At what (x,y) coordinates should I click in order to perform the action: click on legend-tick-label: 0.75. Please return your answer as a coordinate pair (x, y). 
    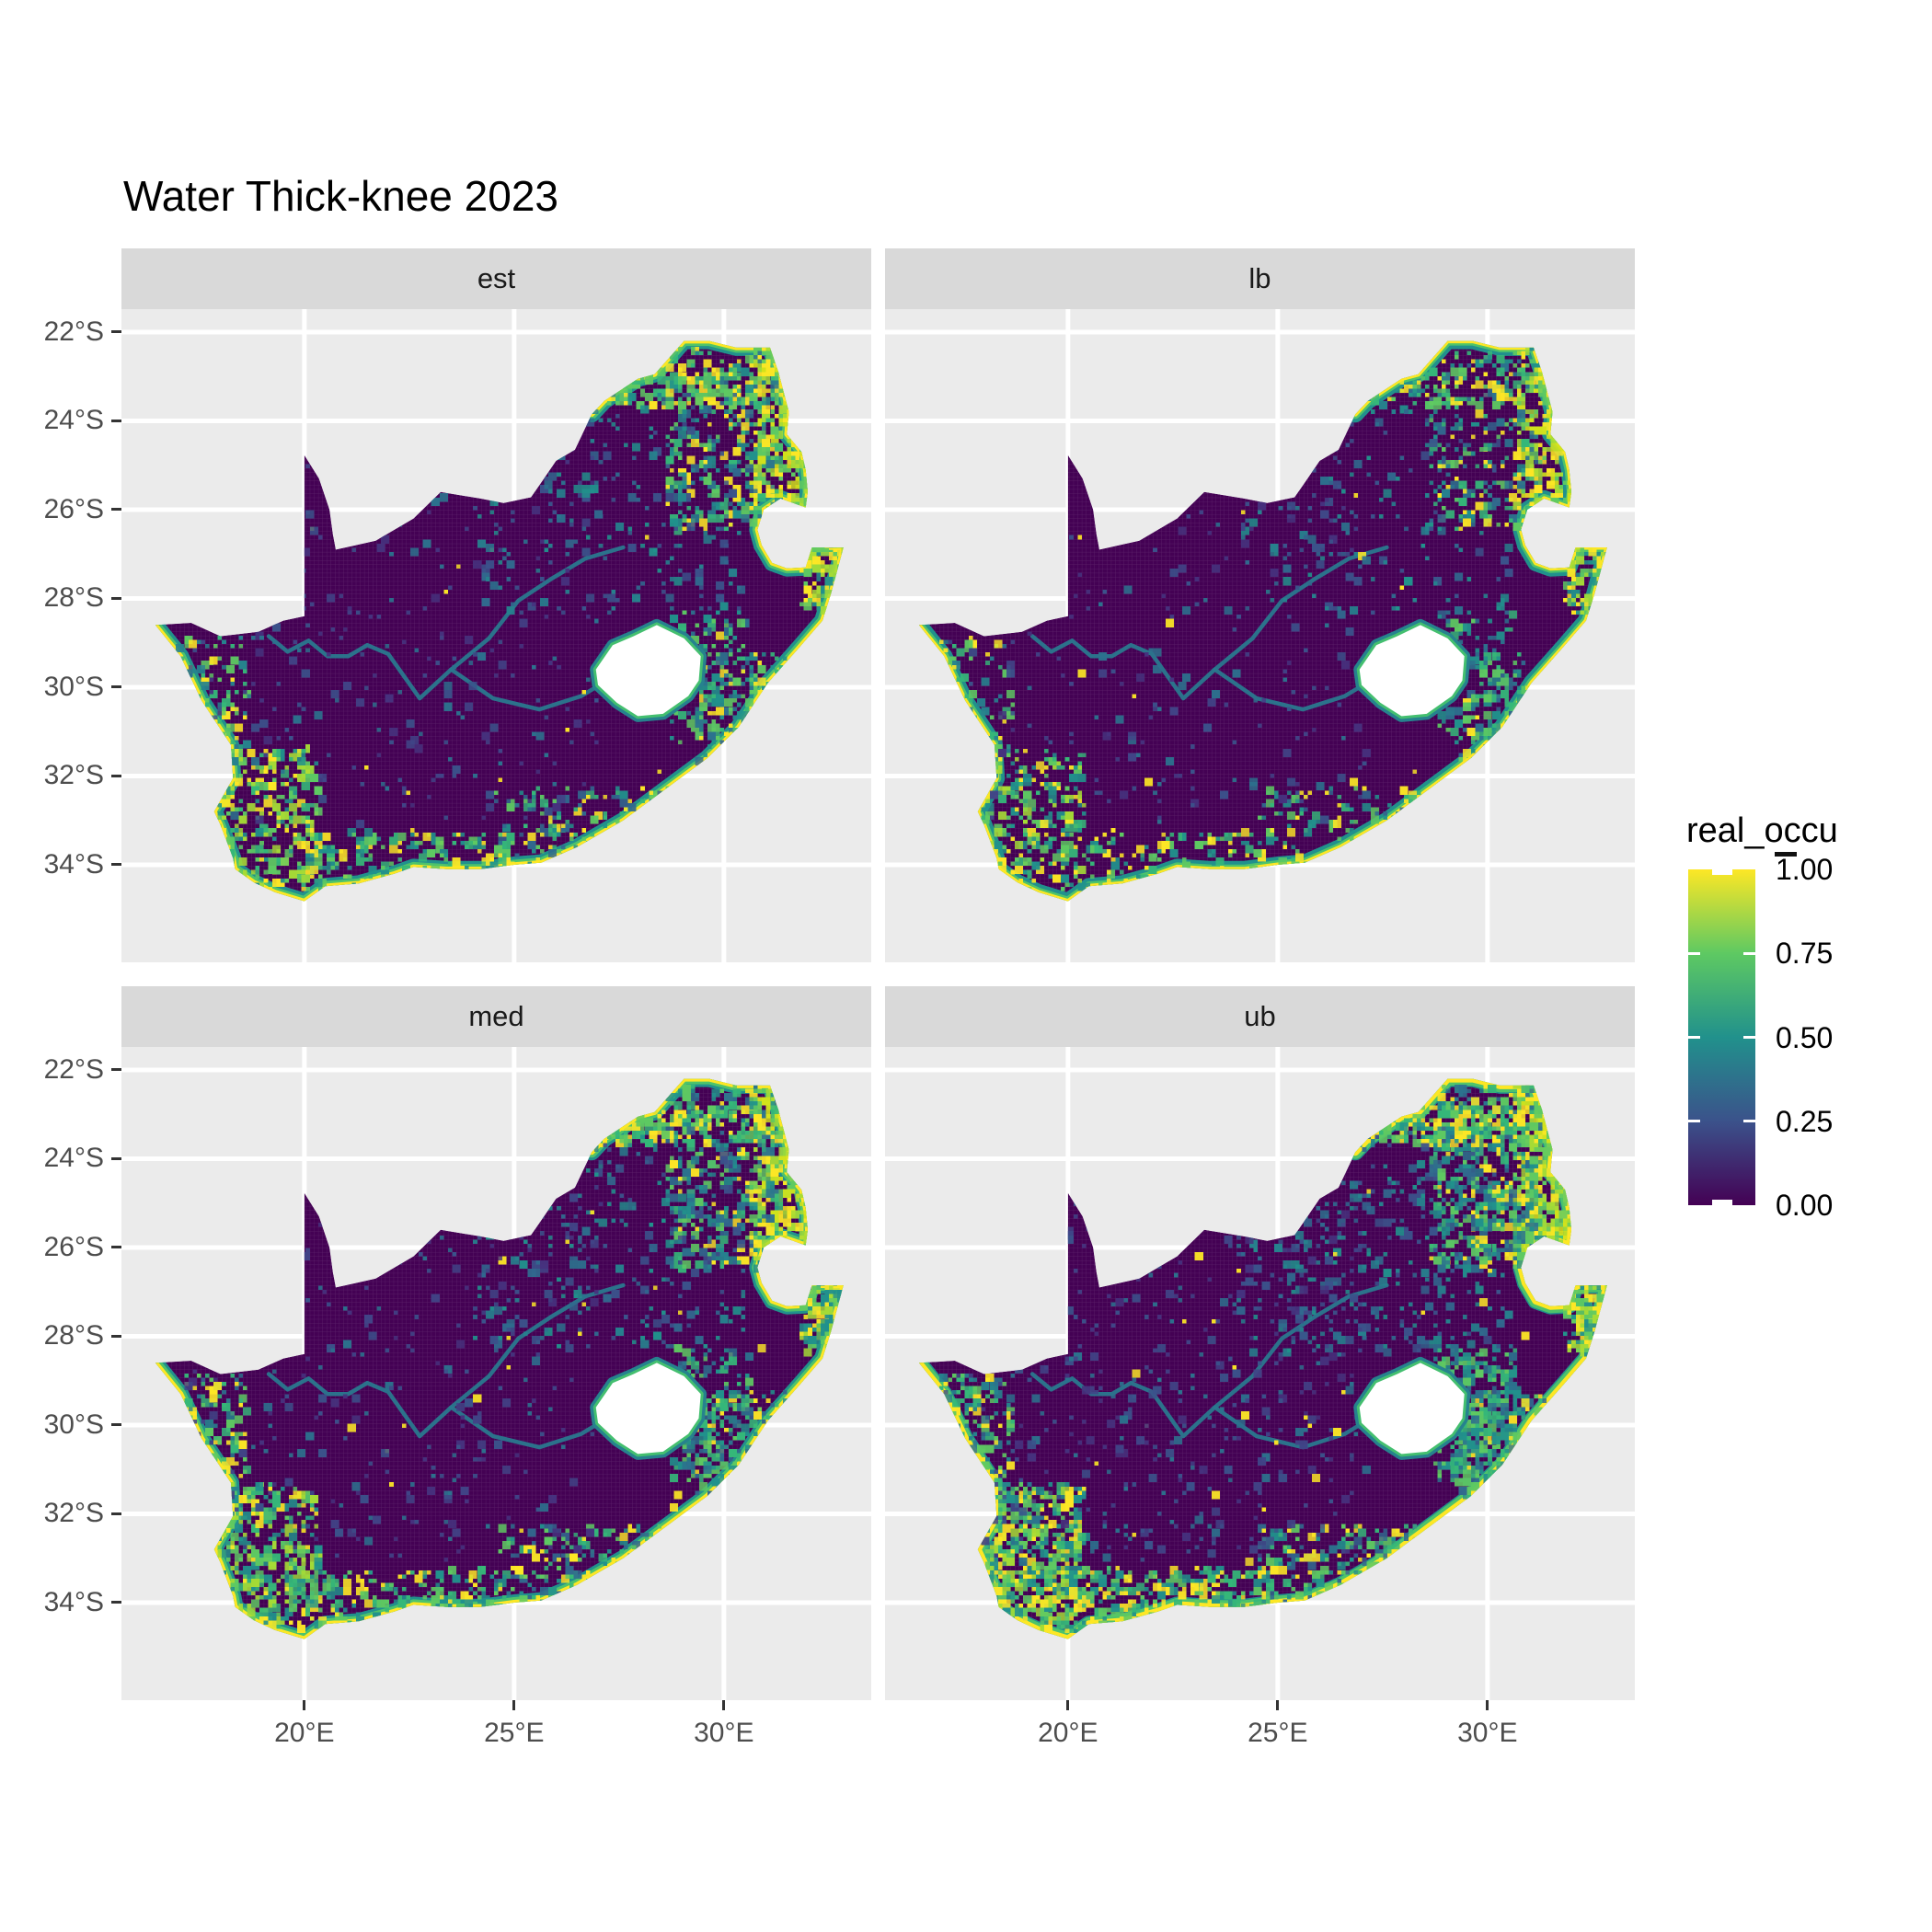
    Looking at the image, I should click on (1805, 954).